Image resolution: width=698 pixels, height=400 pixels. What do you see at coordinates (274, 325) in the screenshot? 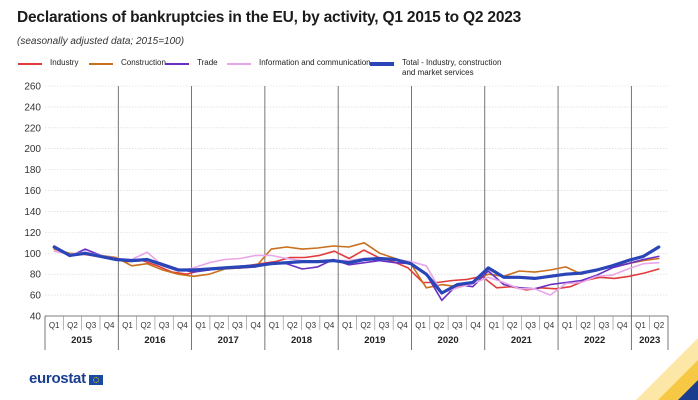
I see `quarter-label-12: Q1` at bounding box center [274, 325].